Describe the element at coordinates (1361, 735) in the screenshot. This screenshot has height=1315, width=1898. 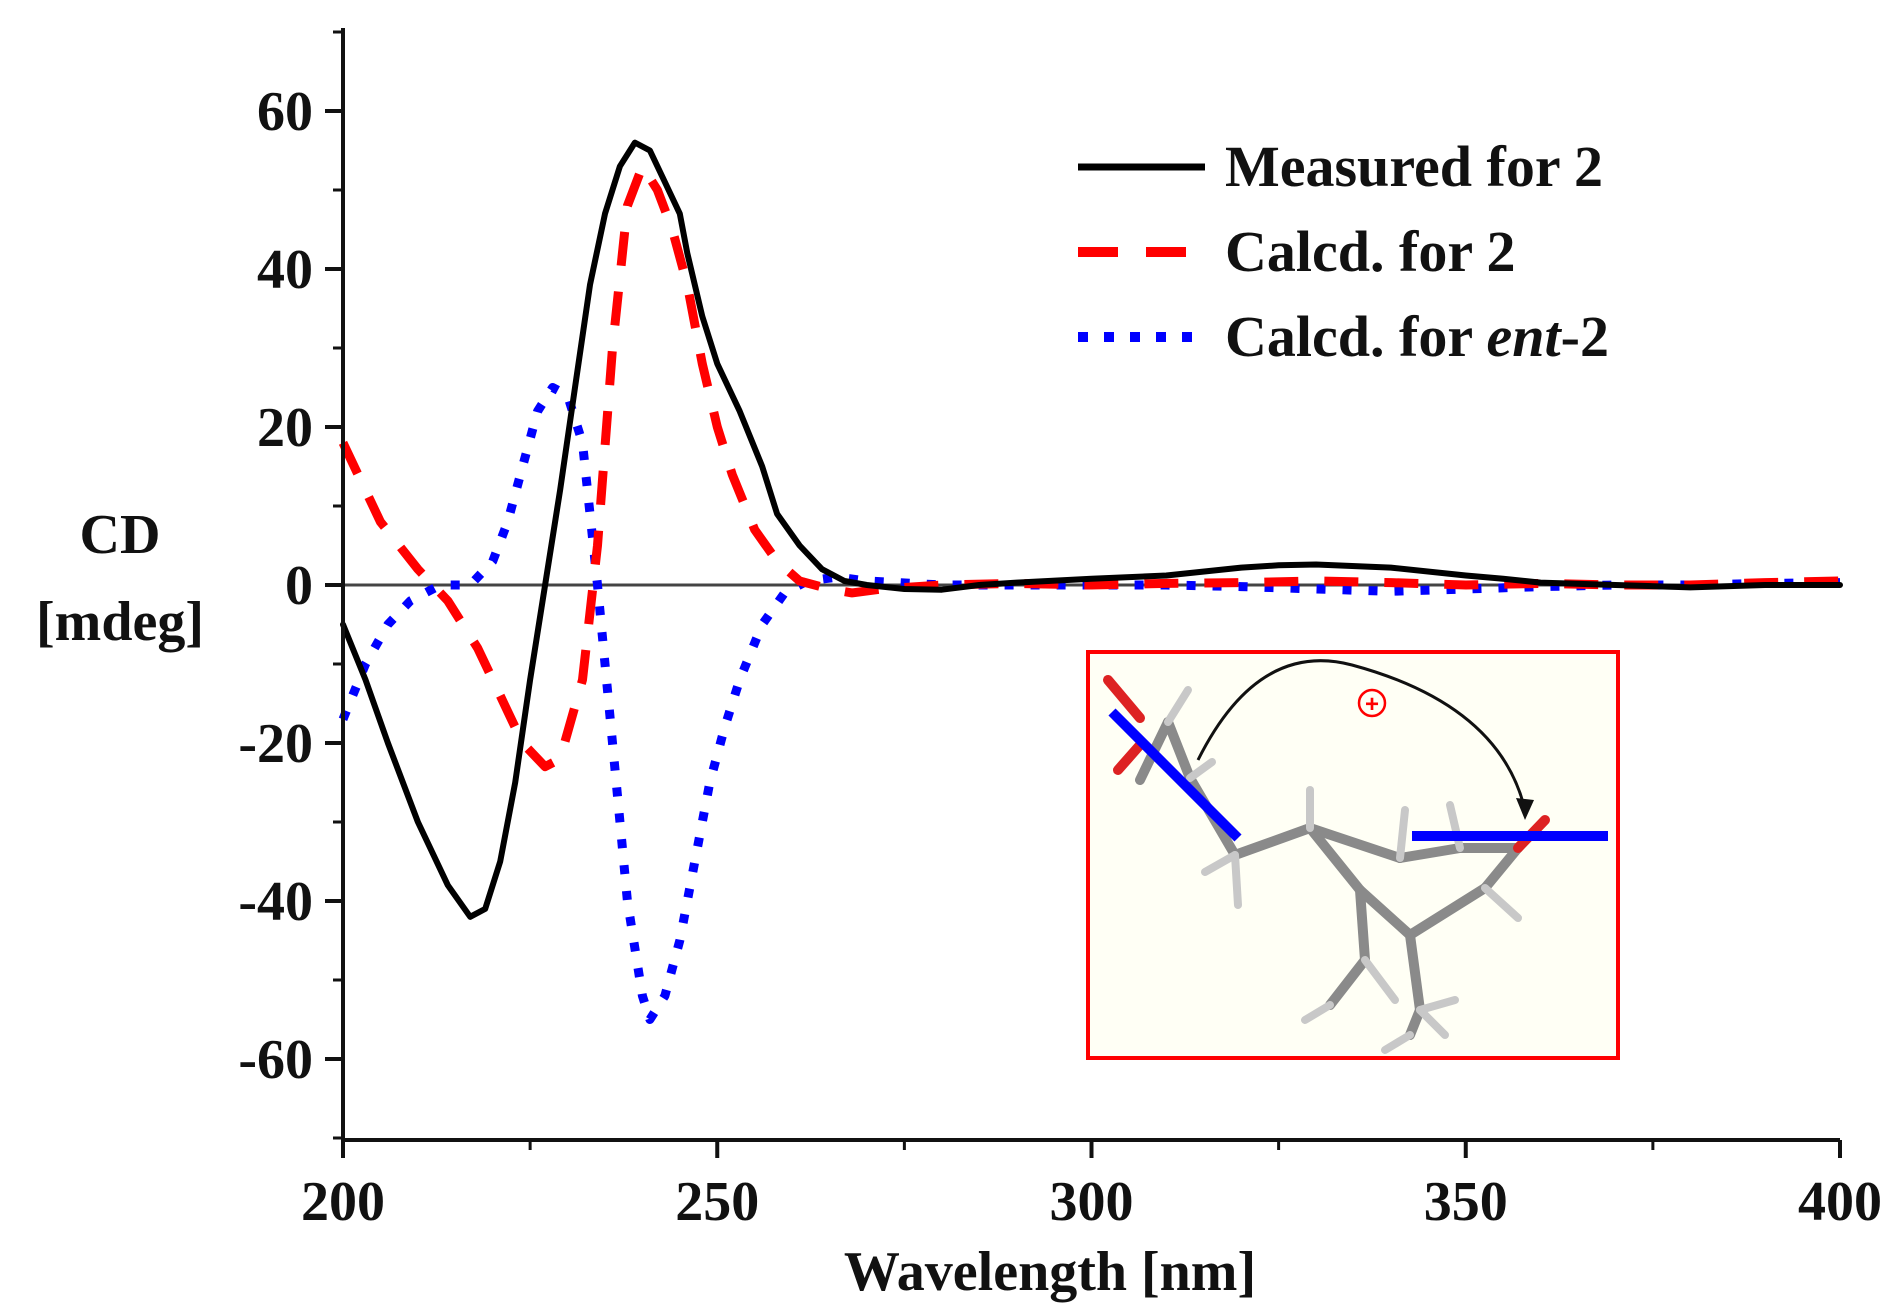
I see `coupling-arrow` at that location.